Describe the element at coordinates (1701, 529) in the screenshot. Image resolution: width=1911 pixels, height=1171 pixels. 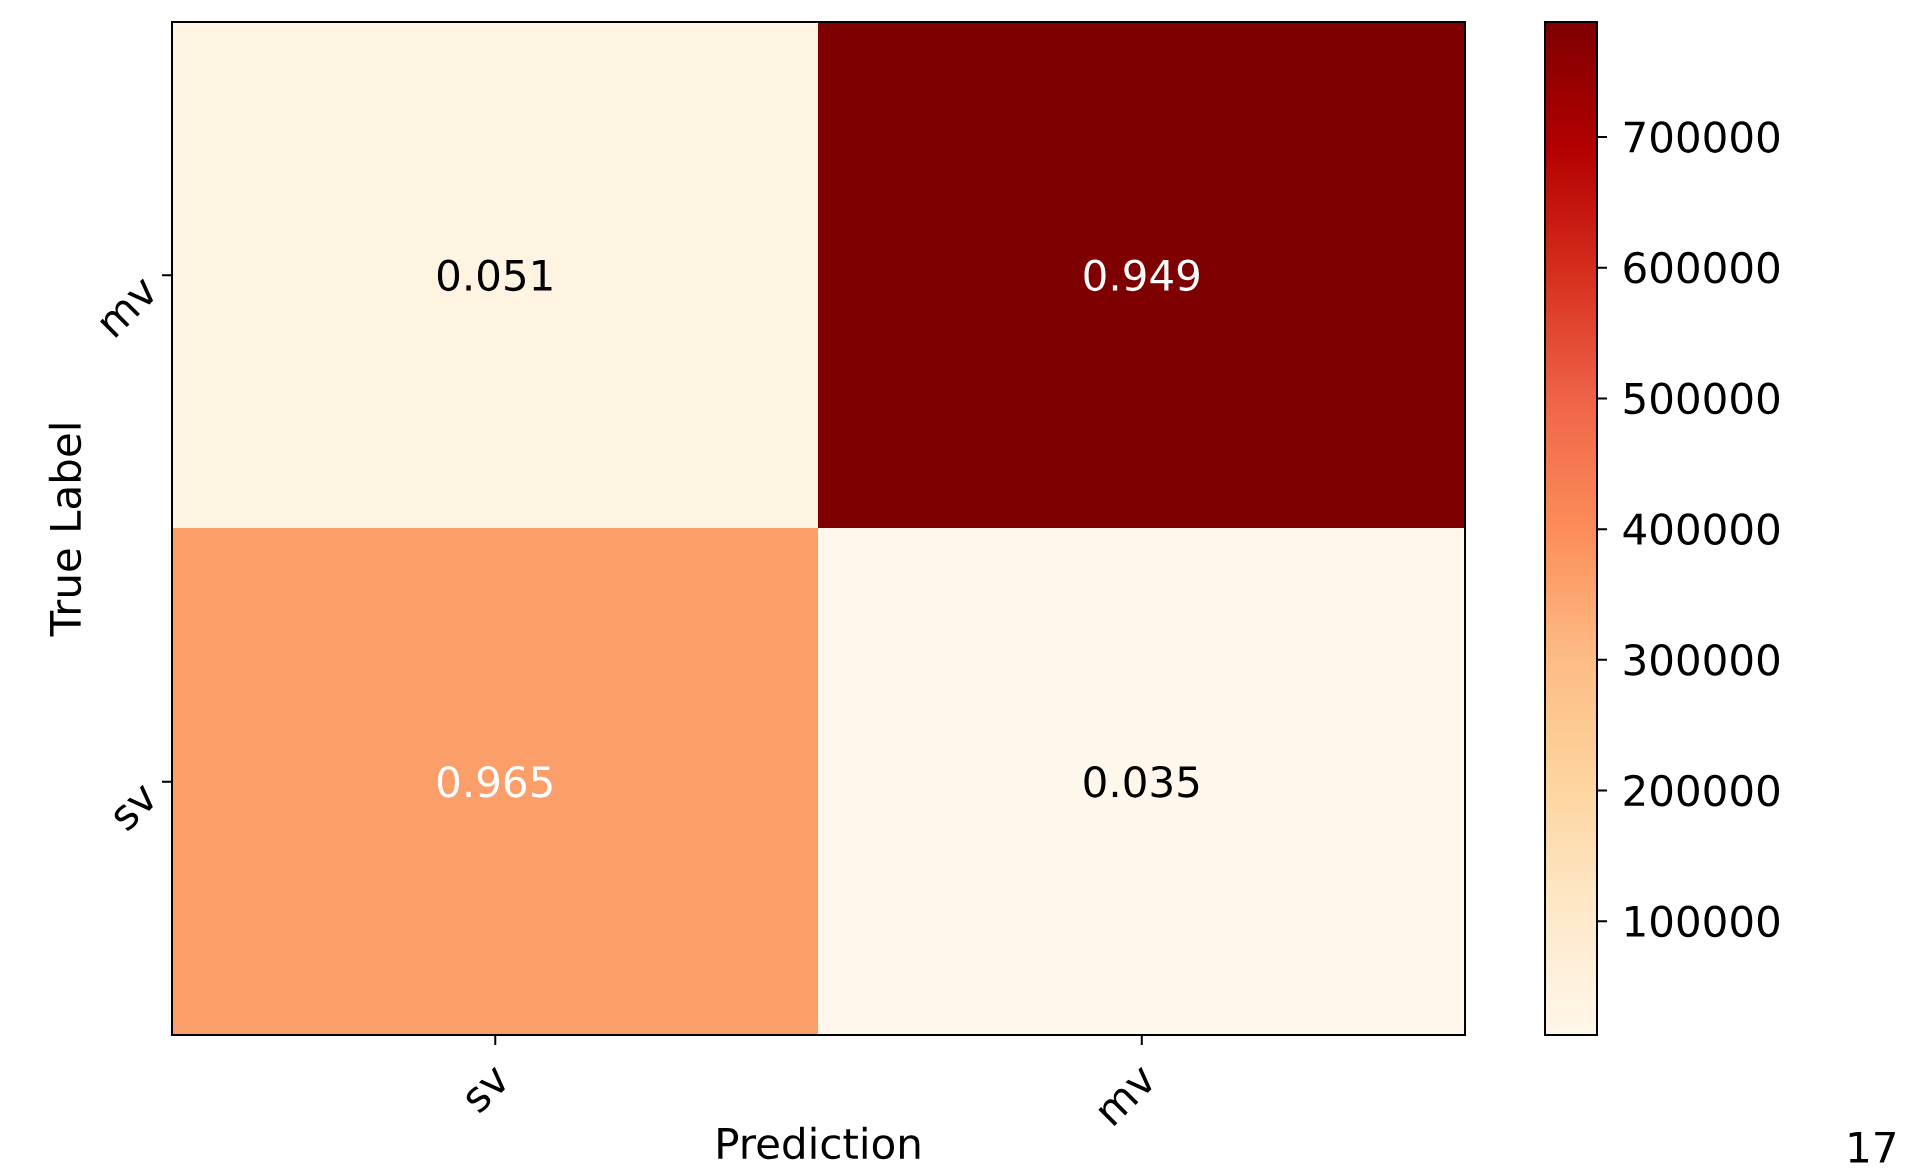
I see `color-bar-label: 400000` at that location.